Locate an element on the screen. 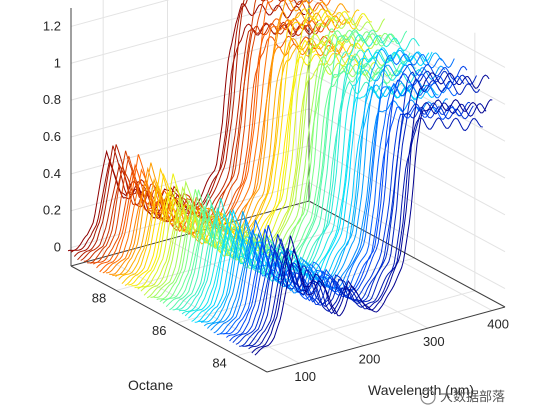 The height and width of the screenshot is (420, 560). watermark: 大数据部落 is located at coordinates (462, 397).